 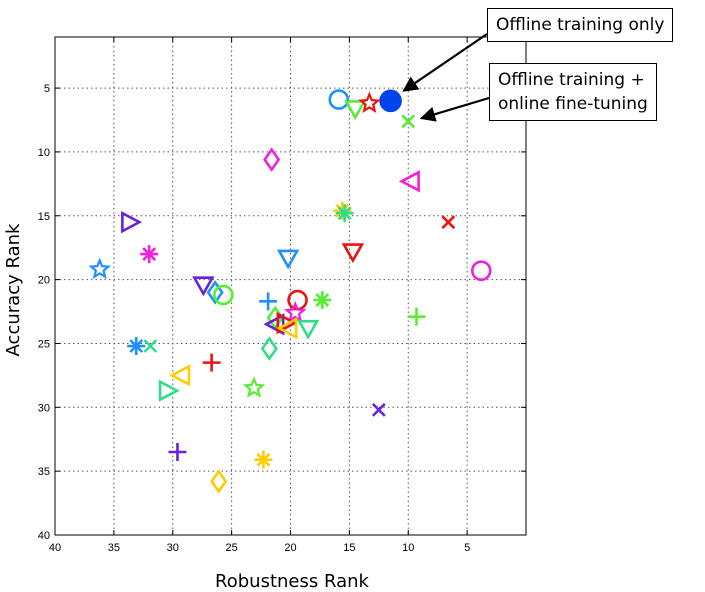 I want to click on annotation-finetune-line-1: Offline training +, so click(x=571, y=80).